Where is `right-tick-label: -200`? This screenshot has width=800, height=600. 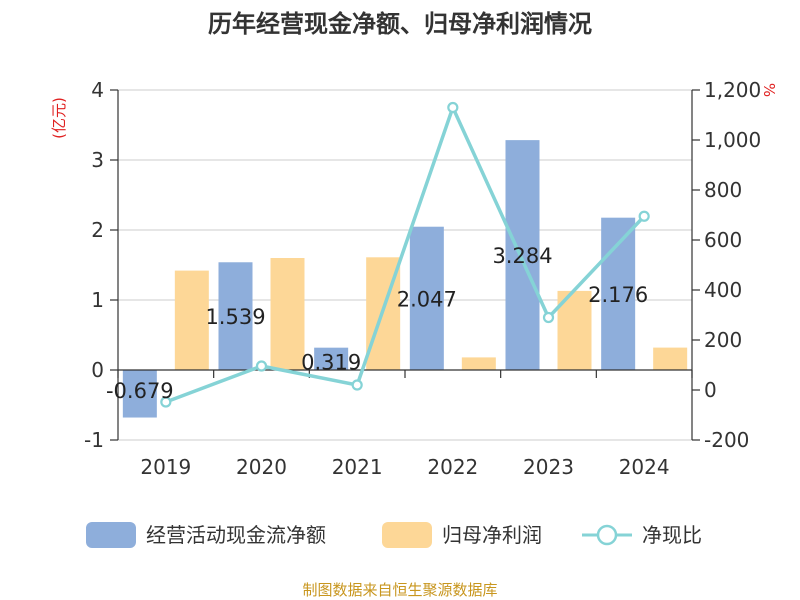
right-tick-label: -200 is located at coordinates (726, 440).